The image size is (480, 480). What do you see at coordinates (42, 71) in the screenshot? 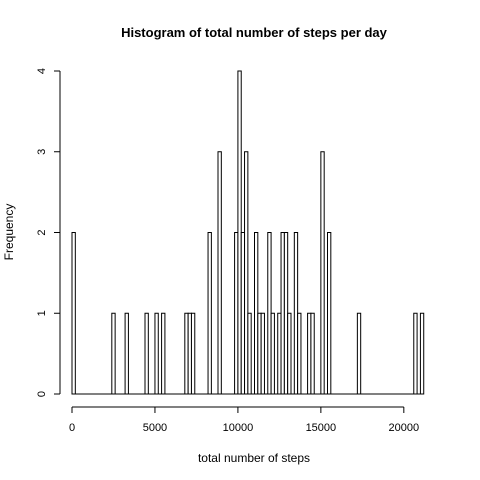
I see `y-tick-label: 4` at bounding box center [42, 71].